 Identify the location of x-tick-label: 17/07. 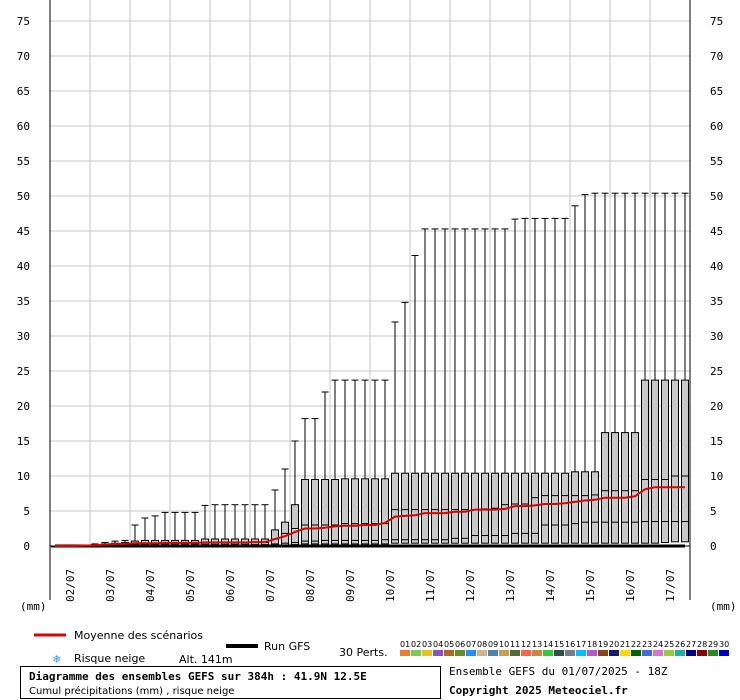
(670, 585).